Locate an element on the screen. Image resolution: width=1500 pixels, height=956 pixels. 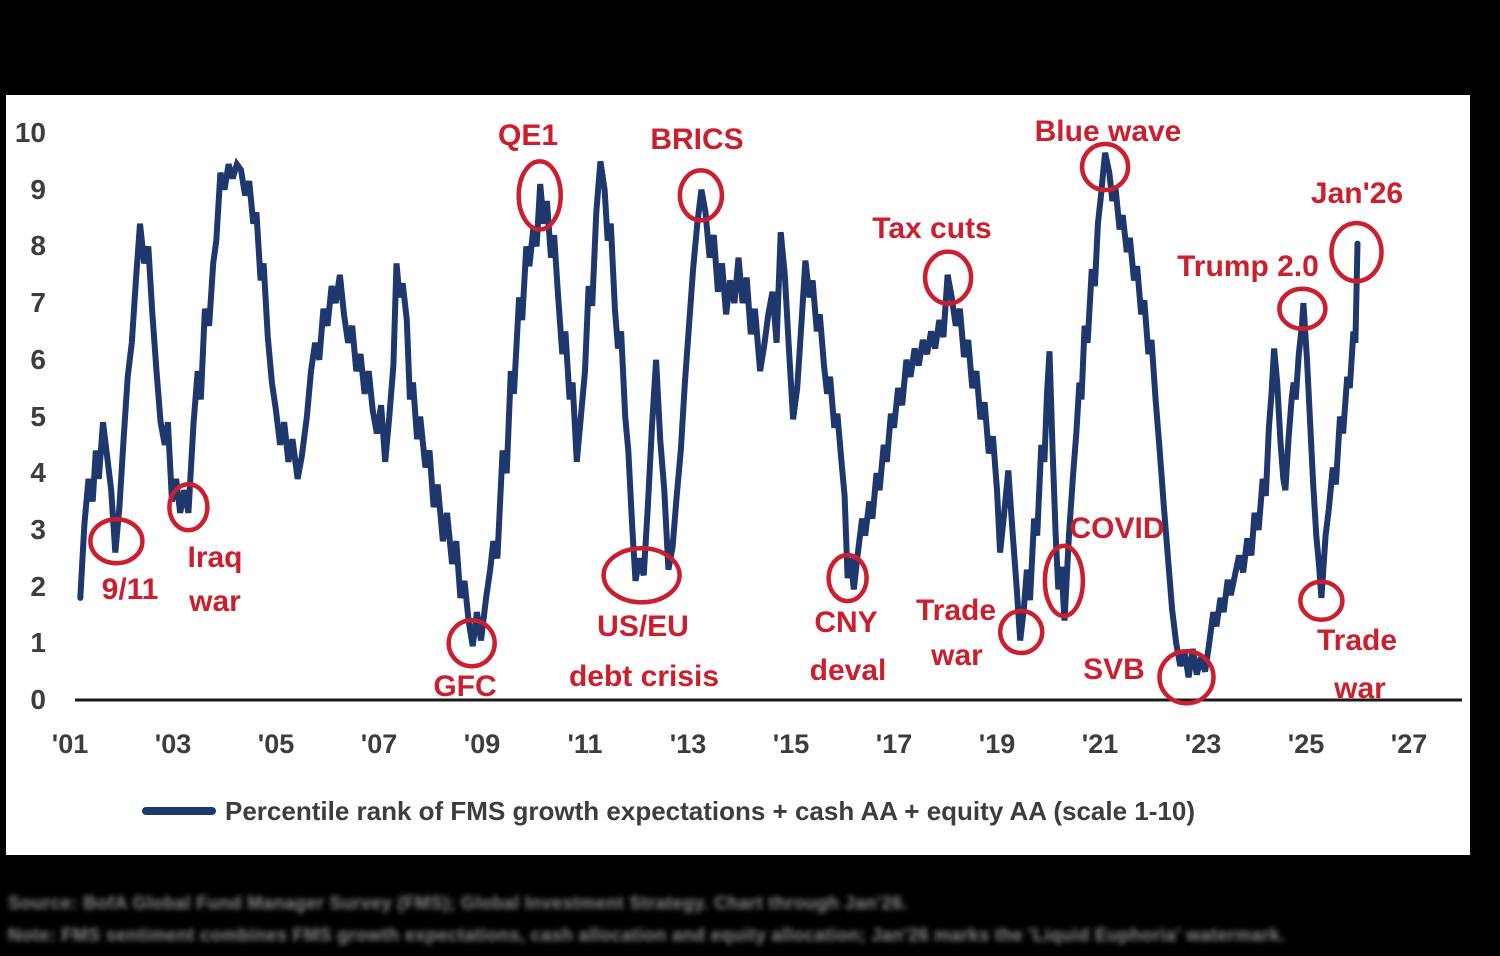
x-tick-label: '19 is located at coordinates (997, 744).